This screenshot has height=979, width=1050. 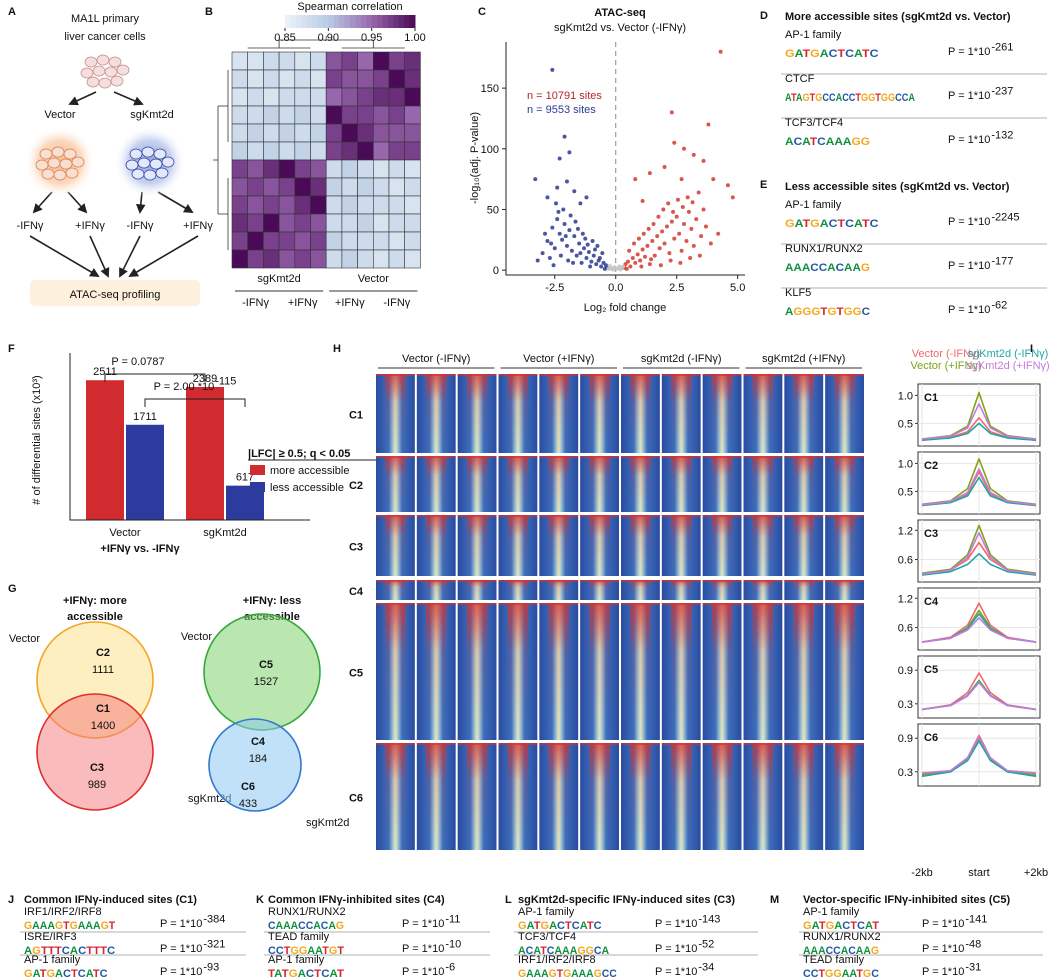 What do you see at coordinates (299, 937) in the screenshot?
I see `motif-name: TEAD family` at bounding box center [299, 937].